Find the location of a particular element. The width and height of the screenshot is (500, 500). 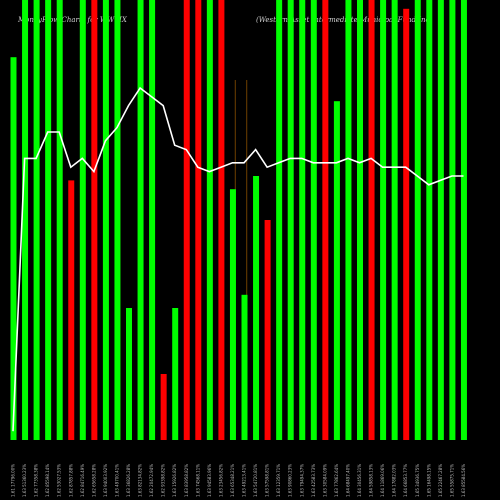

x-tick-label: 1.62 87857.88% is located at coordinates (70, 480).